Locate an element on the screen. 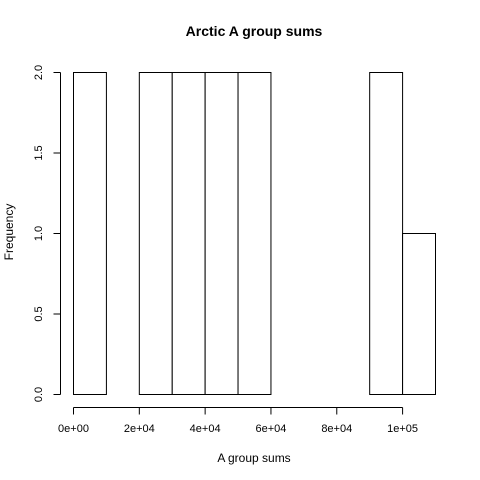 The height and width of the screenshot is (480, 480). x-tick-label: 2e+04 is located at coordinates (139, 429).